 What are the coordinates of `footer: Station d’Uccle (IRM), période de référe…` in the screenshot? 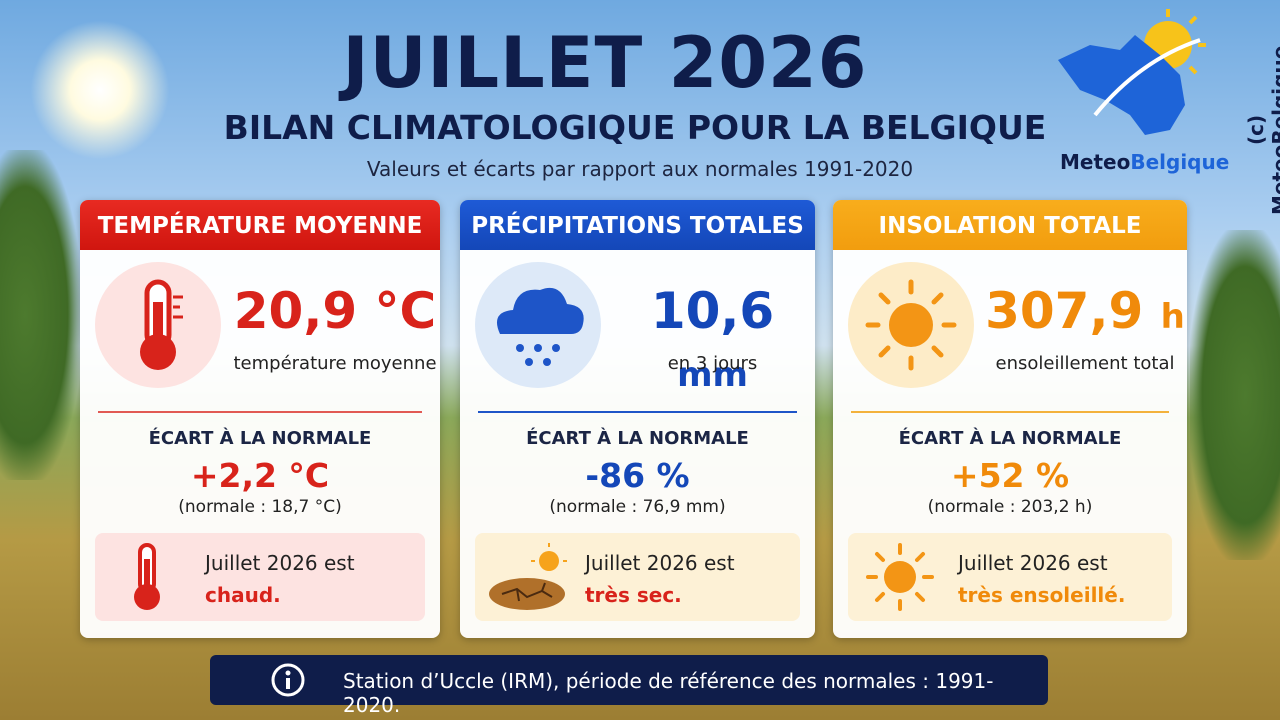 It's located at (629, 686).